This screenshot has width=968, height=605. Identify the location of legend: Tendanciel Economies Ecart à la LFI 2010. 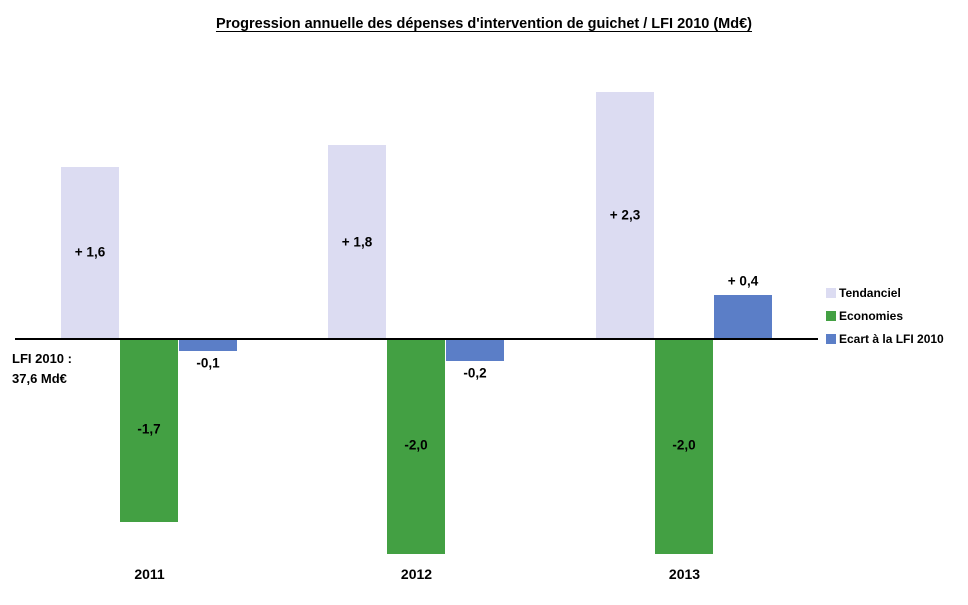
(885, 315).